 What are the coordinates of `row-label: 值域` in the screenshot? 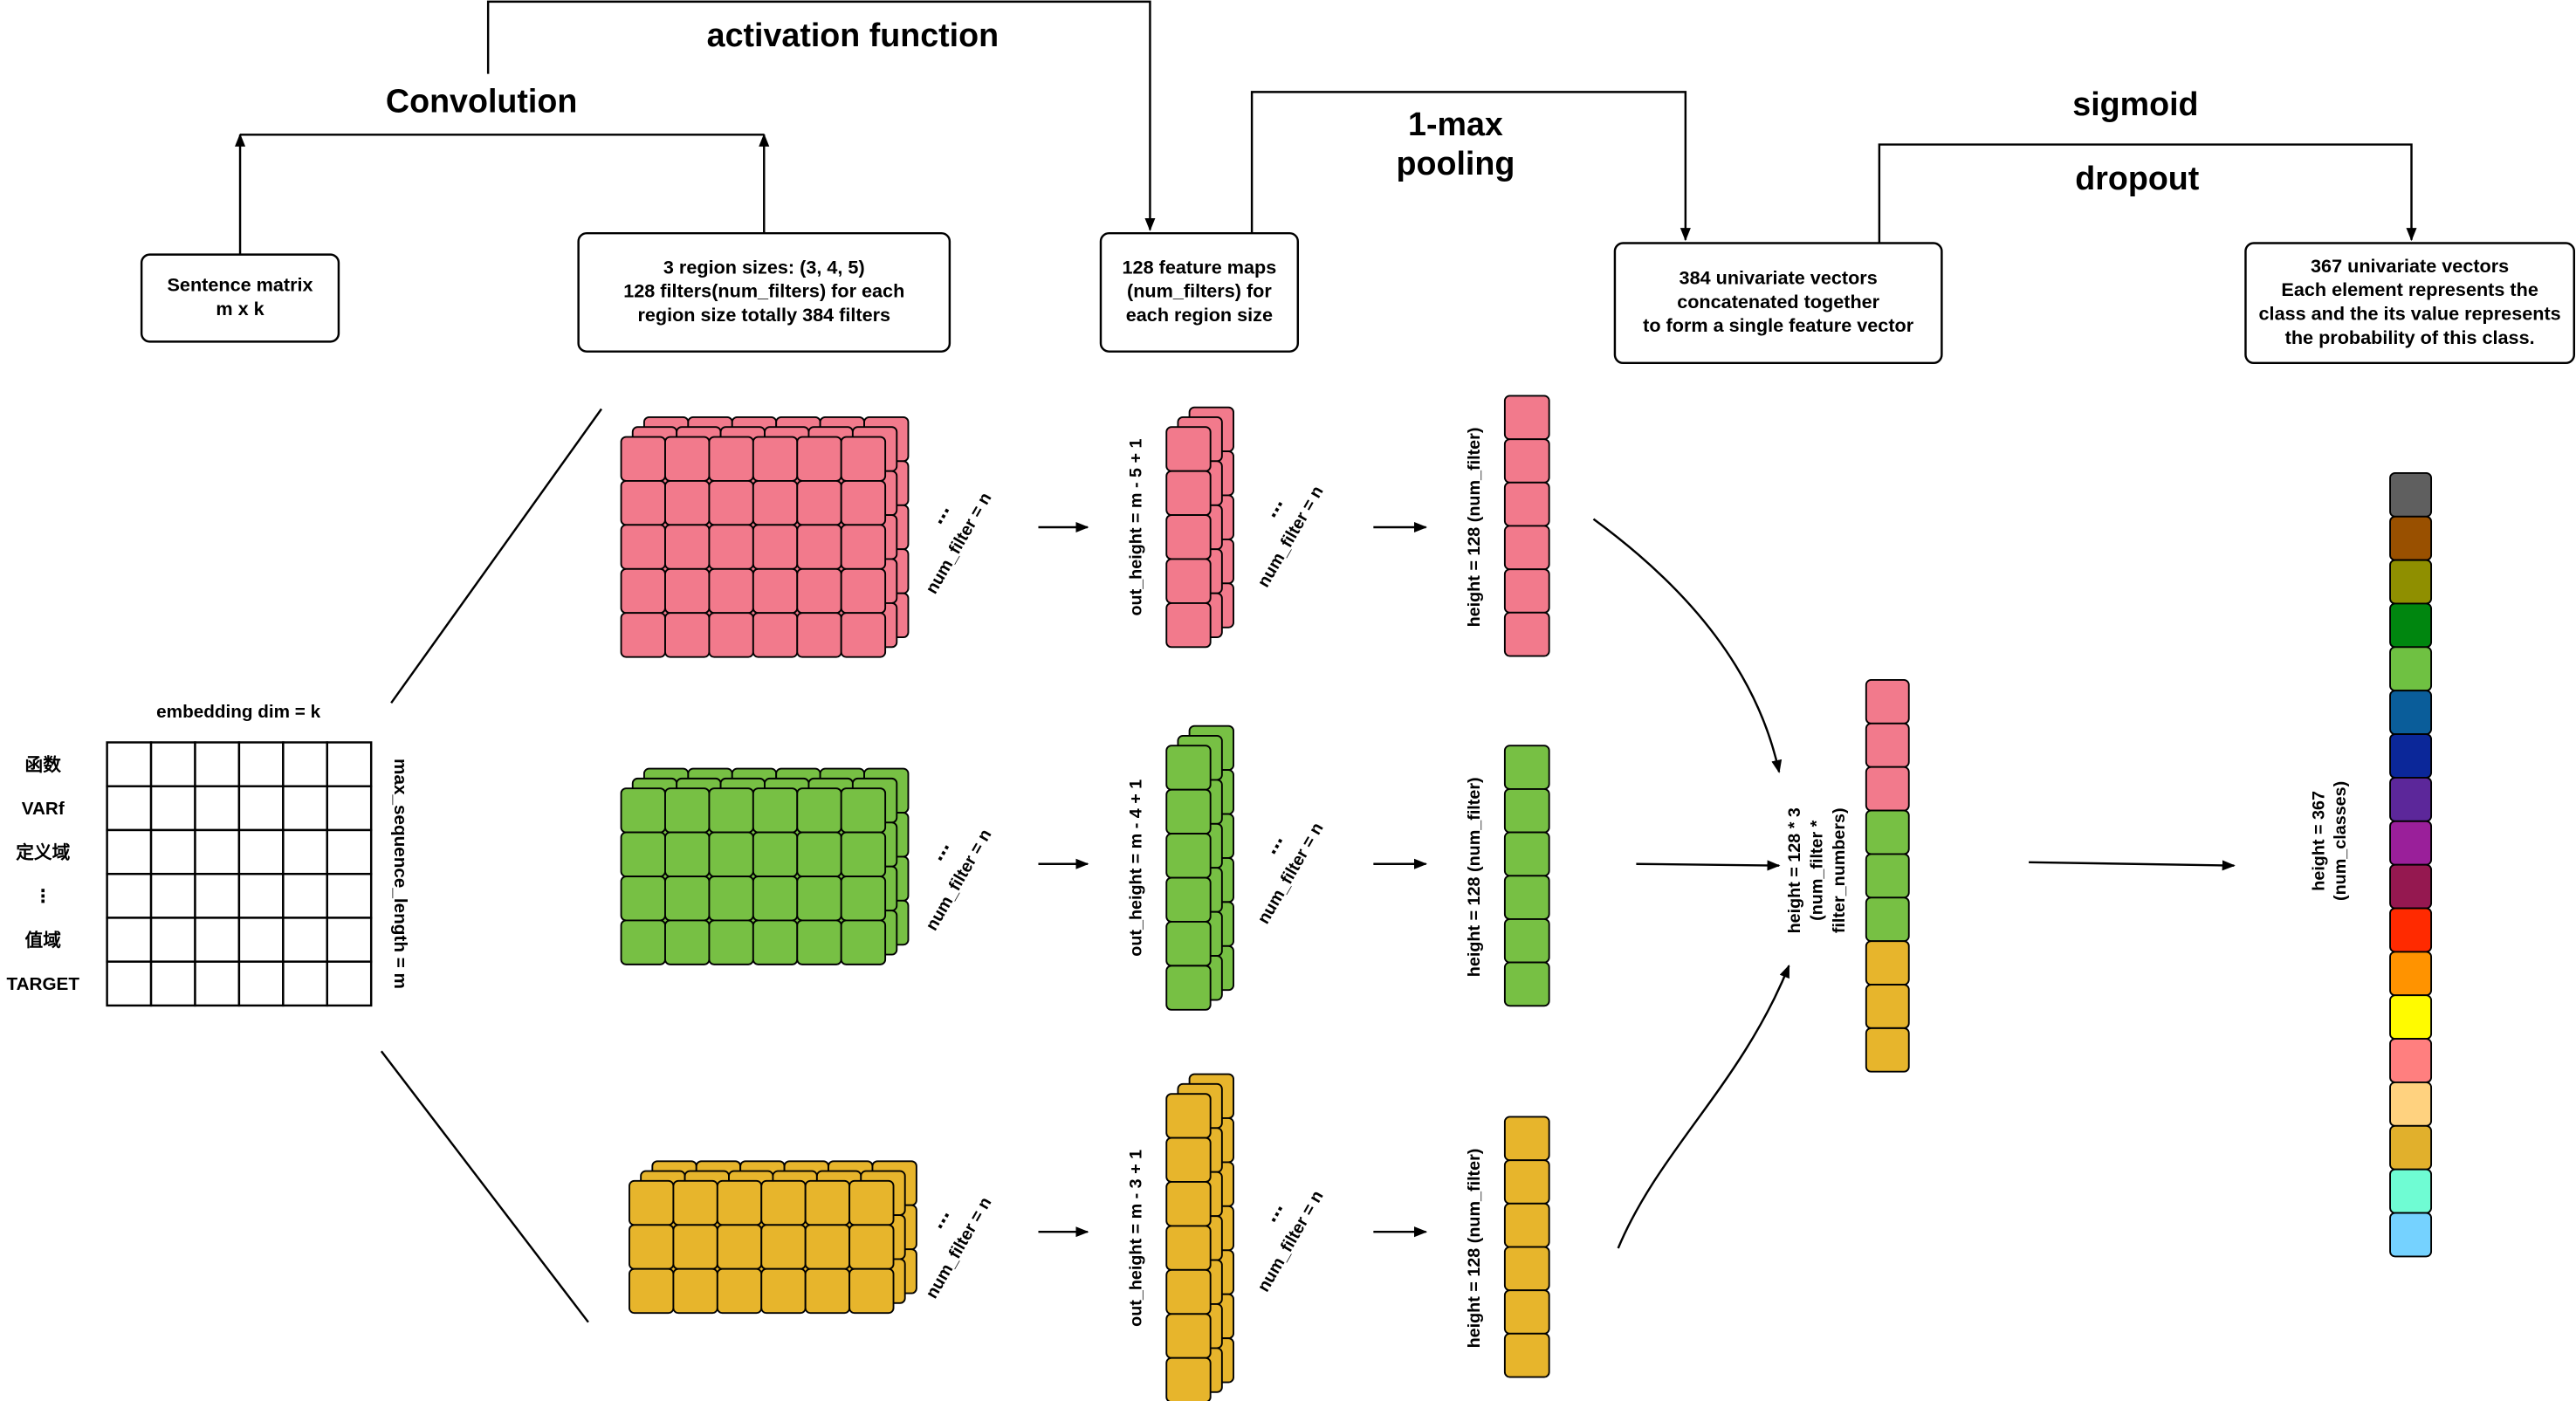 It's located at (44, 940).